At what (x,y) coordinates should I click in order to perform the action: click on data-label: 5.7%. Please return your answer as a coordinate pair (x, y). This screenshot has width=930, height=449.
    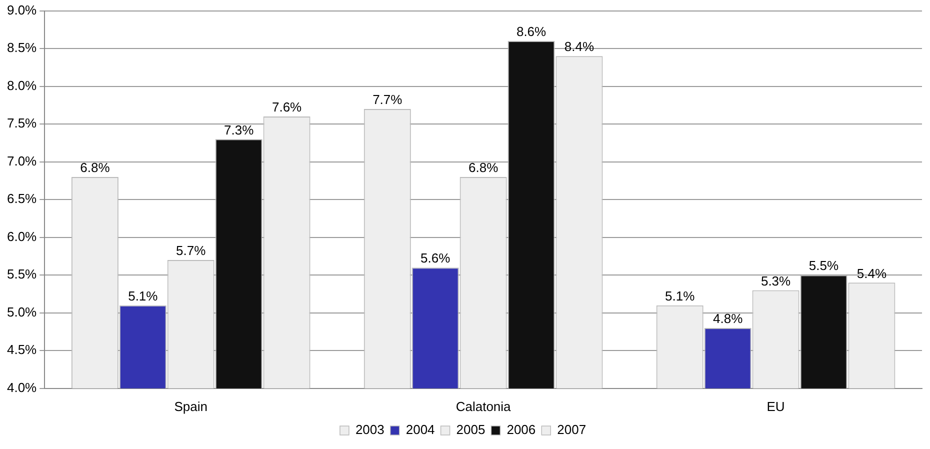
    Looking at the image, I should click on (191, 250).